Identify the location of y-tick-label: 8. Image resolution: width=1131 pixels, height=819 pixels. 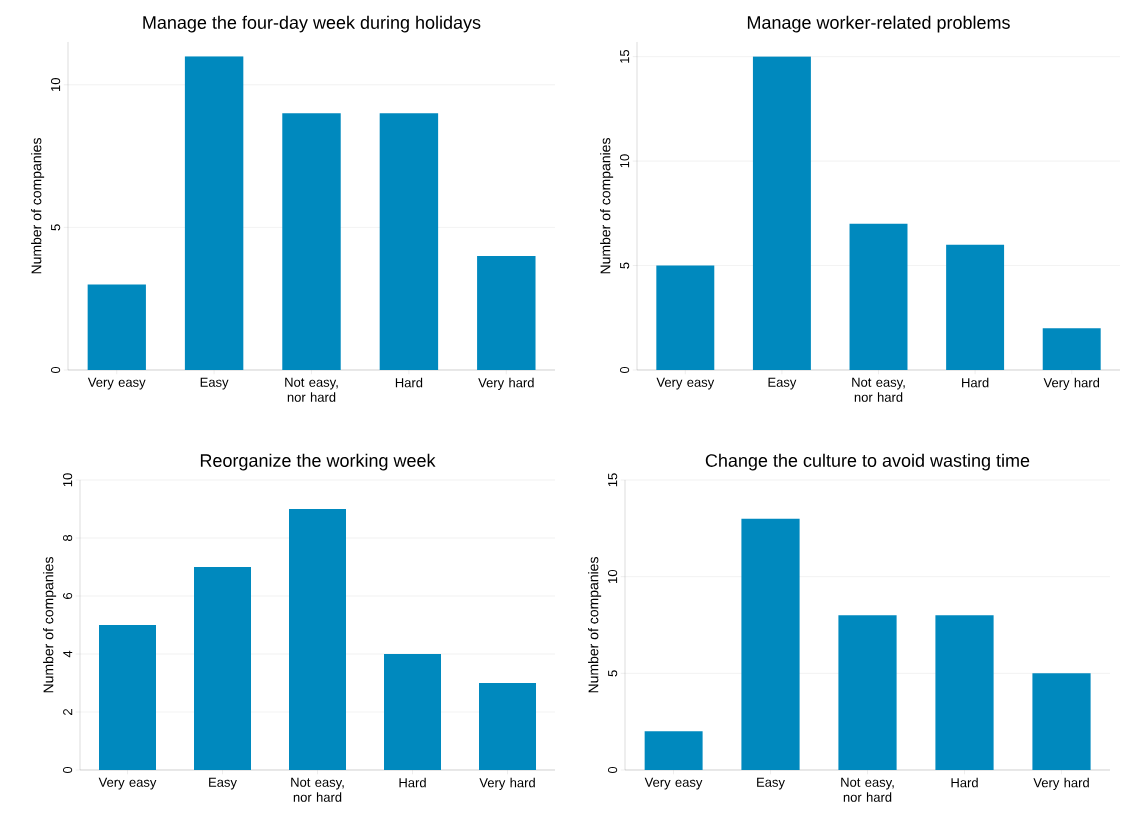
(68, 538).